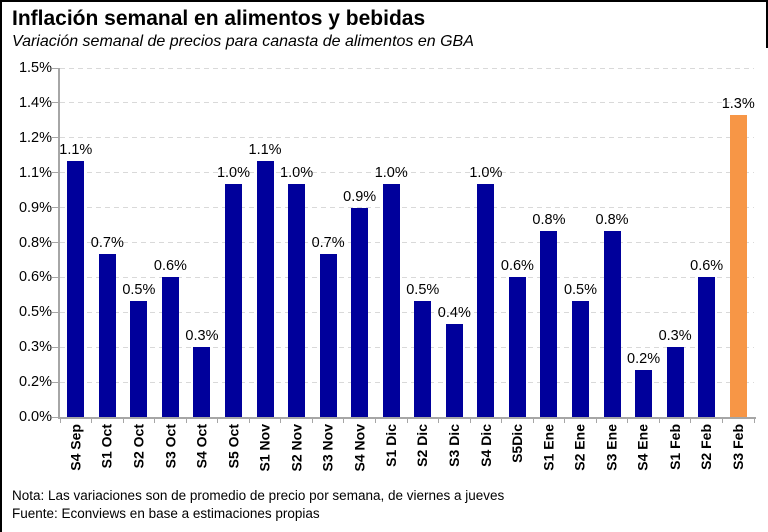 The height and width of the screenshot is (532, 768). I want to click on bar-value-label: 0.2%, so click(644, 359).